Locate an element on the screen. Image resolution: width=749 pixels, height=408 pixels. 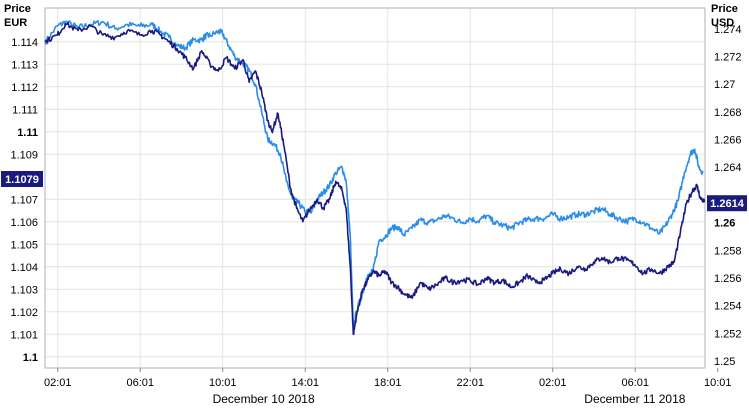
left-tick-label: 1.104 is located at coordinates (24, 268).